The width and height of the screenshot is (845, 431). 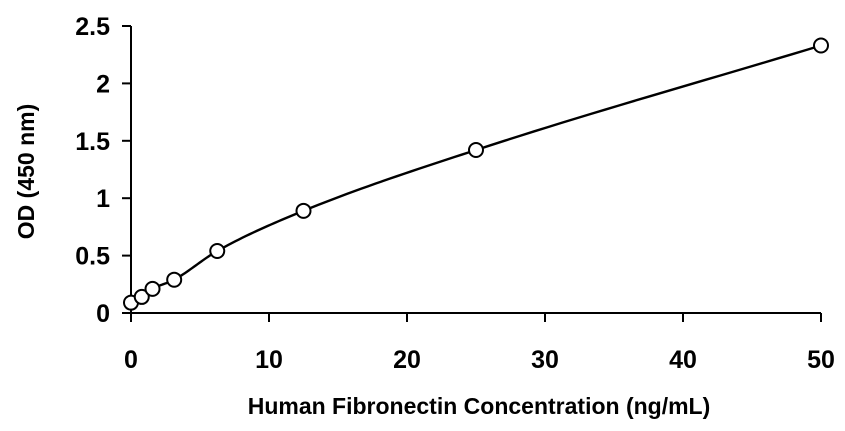 What do you see at coordinates (26, 171) in the screenshot?
I see `y-axis-title: OD (450 nm)` at bounding box center [26, 171].